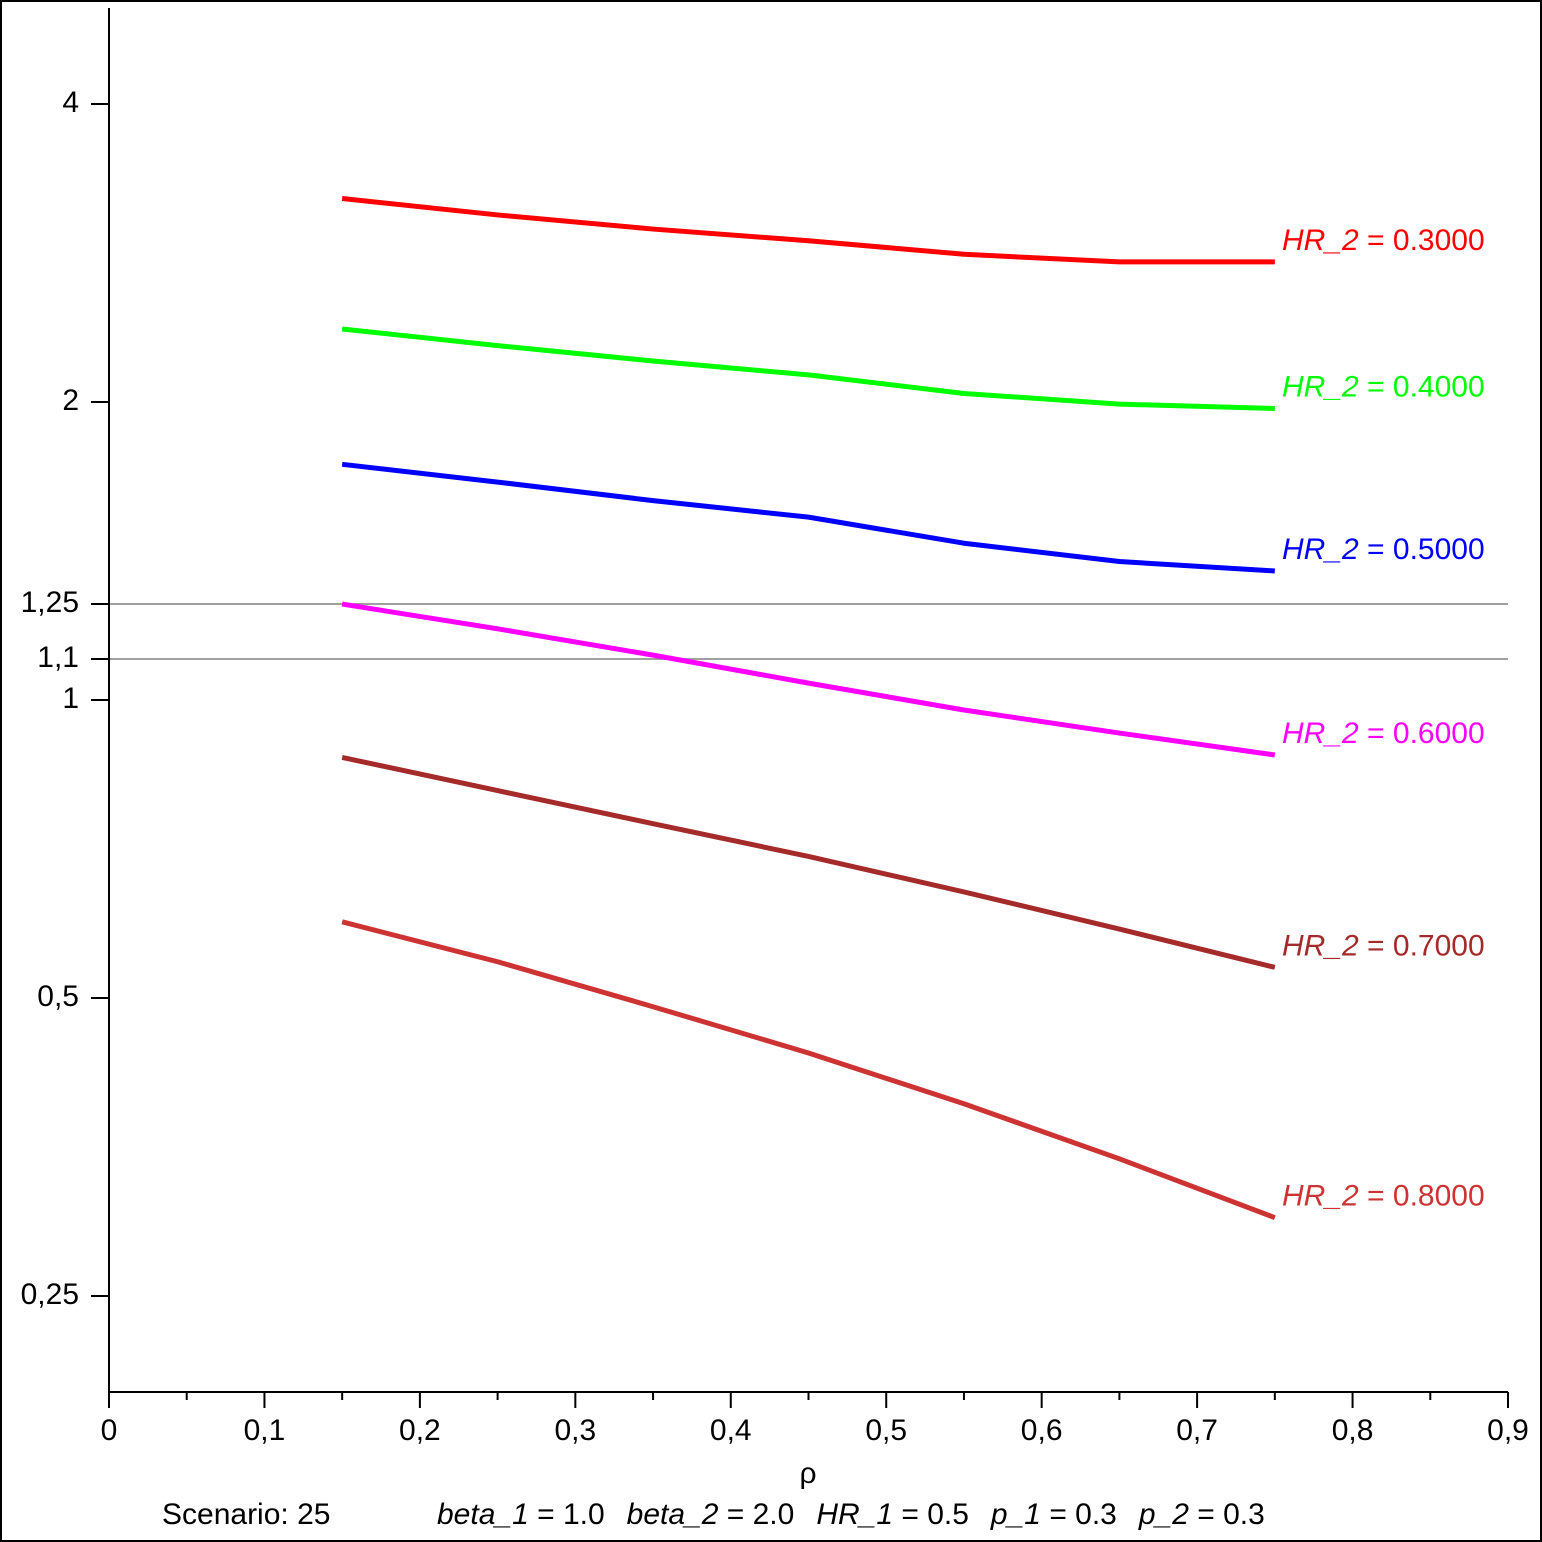 This screenshot has width=1542, height=1542. Describe the element at coordinates (807, 1473) in the screenshot. I see `x-axis-label: ρ` at that location.